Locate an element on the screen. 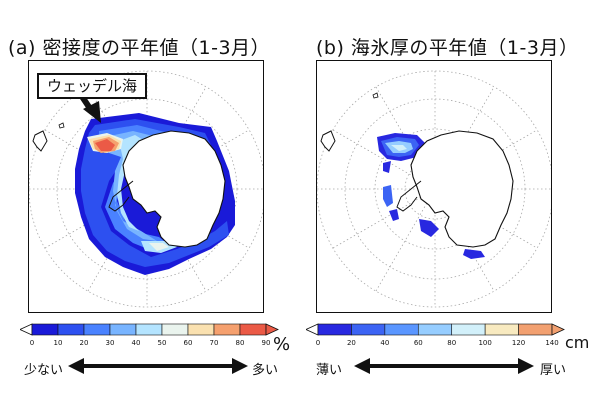  thickness-low-label: 薄い is located at coordinates (329, 370).